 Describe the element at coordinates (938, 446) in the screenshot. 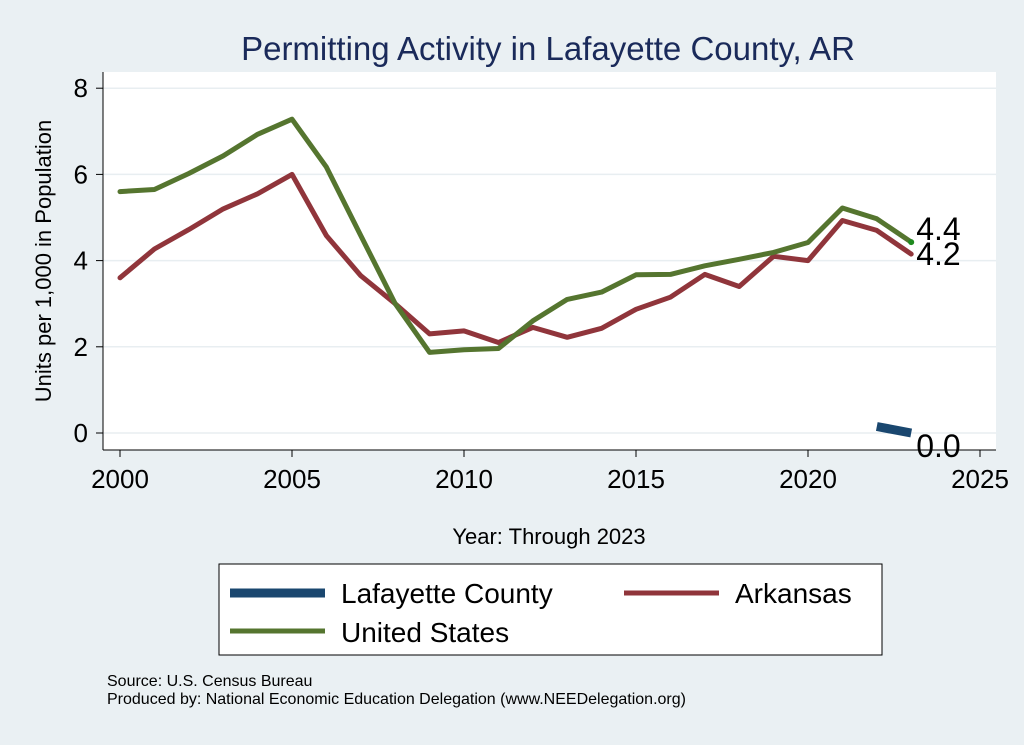

I see `end-label-lafayette: 0.0` at that location.